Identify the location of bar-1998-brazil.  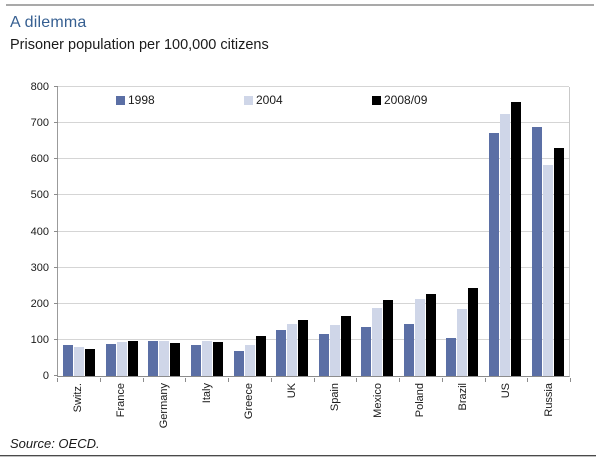
(451, 356).